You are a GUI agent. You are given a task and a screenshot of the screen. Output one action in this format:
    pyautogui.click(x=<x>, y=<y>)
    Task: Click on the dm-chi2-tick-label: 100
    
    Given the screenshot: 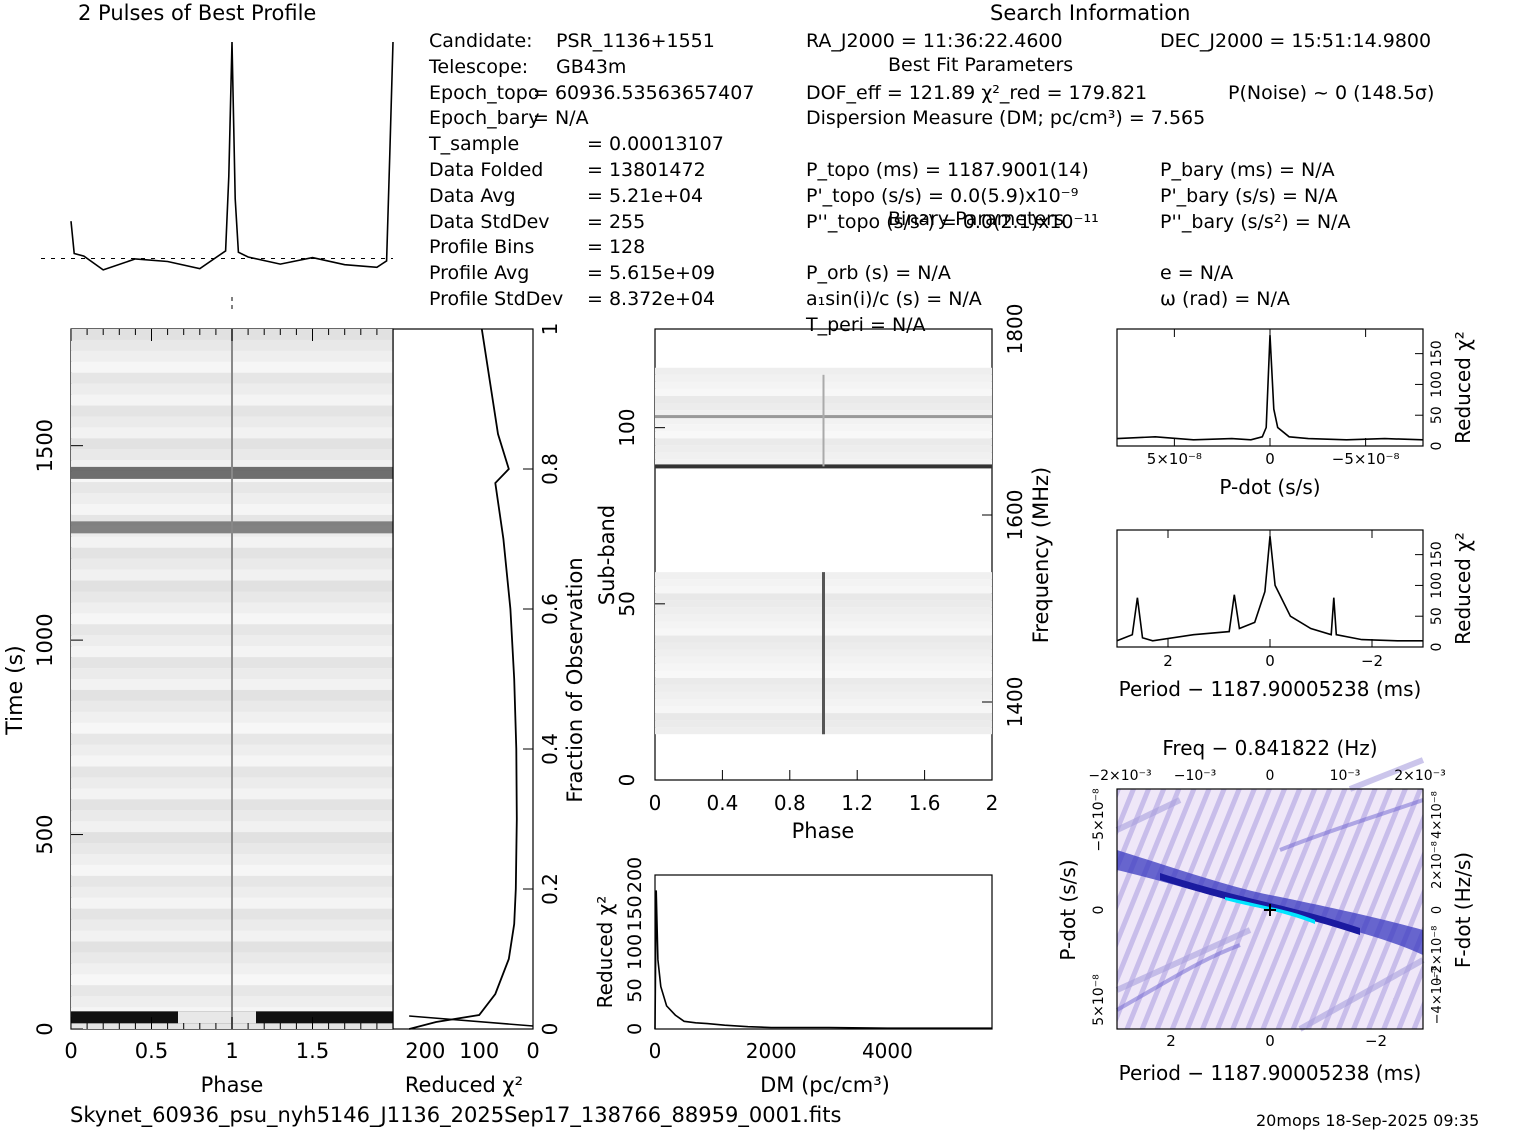 What is the action you would take?
    pyautogui.click(x=635, y=952)
    